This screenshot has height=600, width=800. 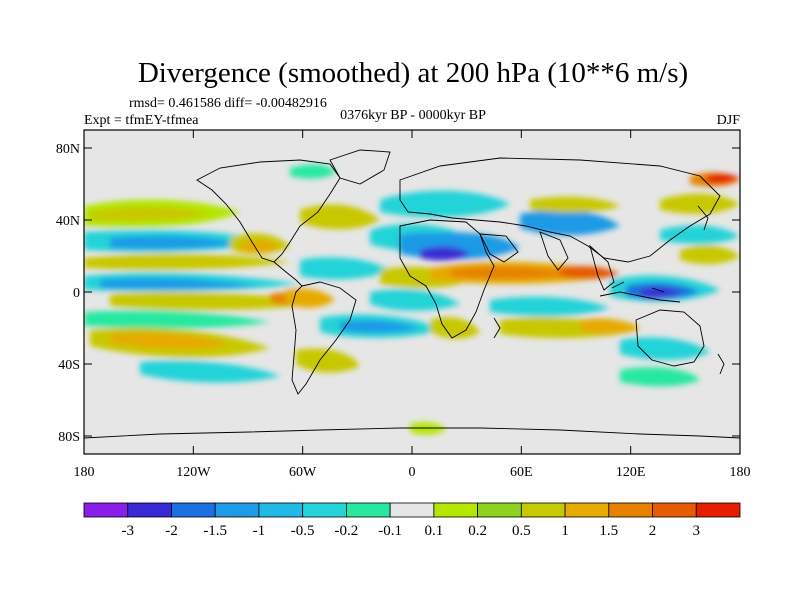 I want to click on legend-label: -1.5, so click(x=215, y=531).